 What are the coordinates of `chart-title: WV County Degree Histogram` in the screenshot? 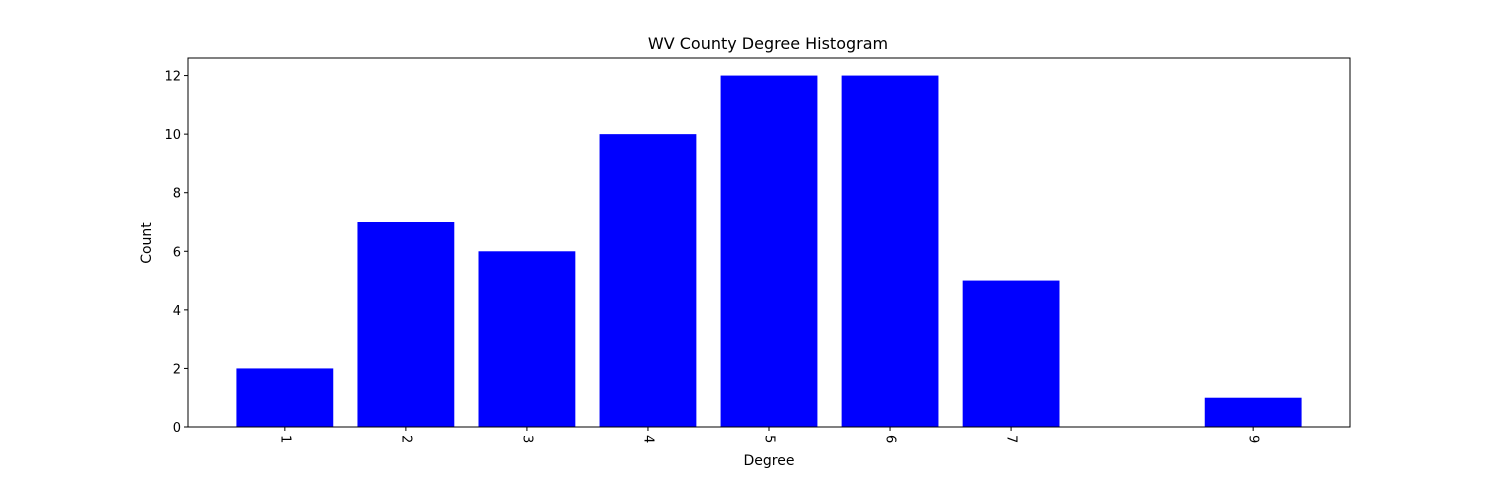 It's located at (768, 43).